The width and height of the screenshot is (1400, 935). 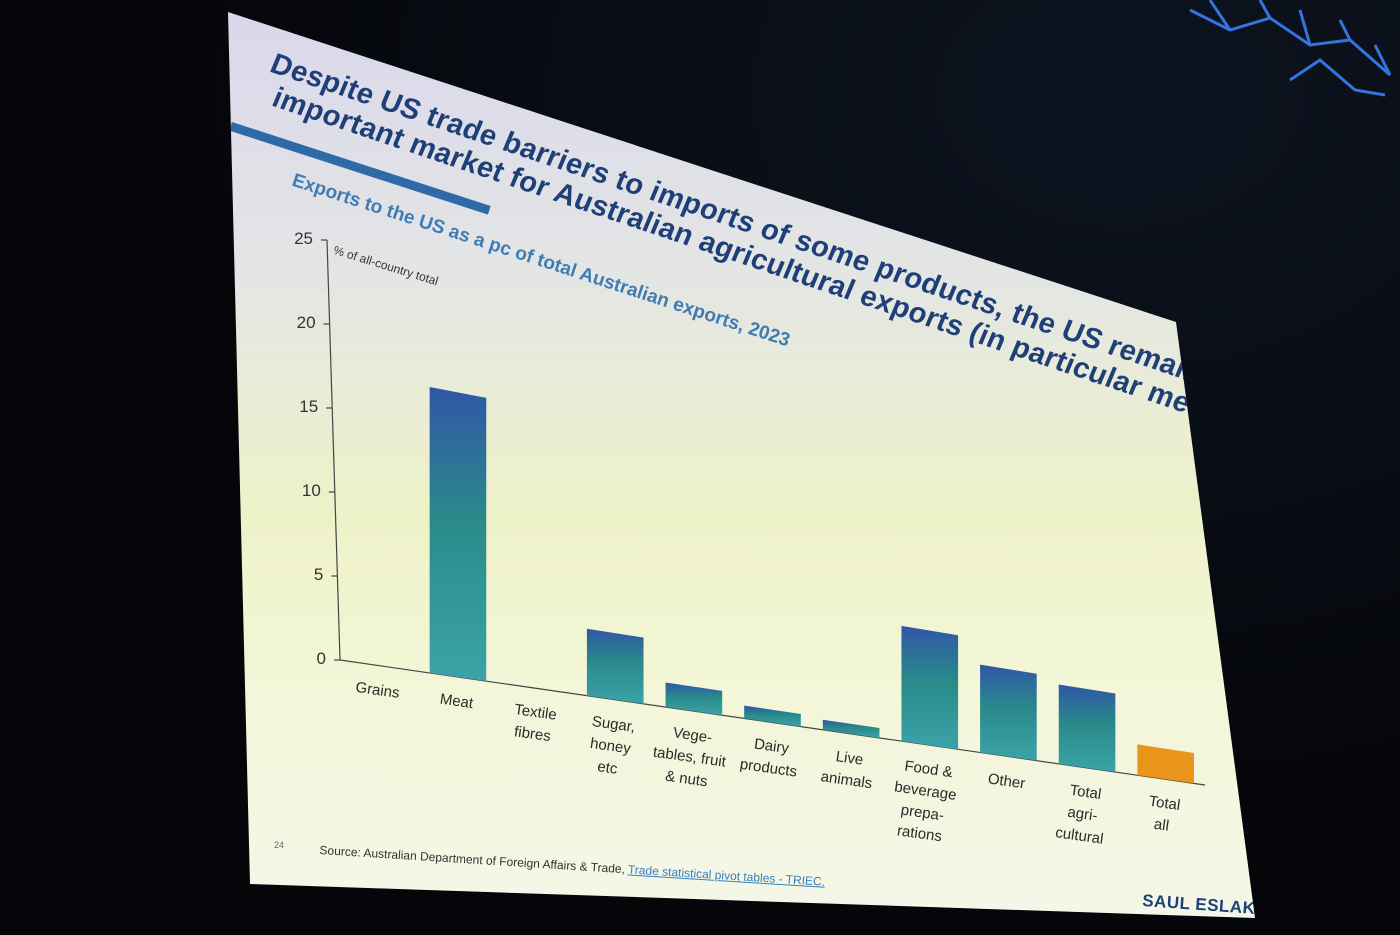 I want to click on y-tick-label: 20, so click(x=306, y=322).